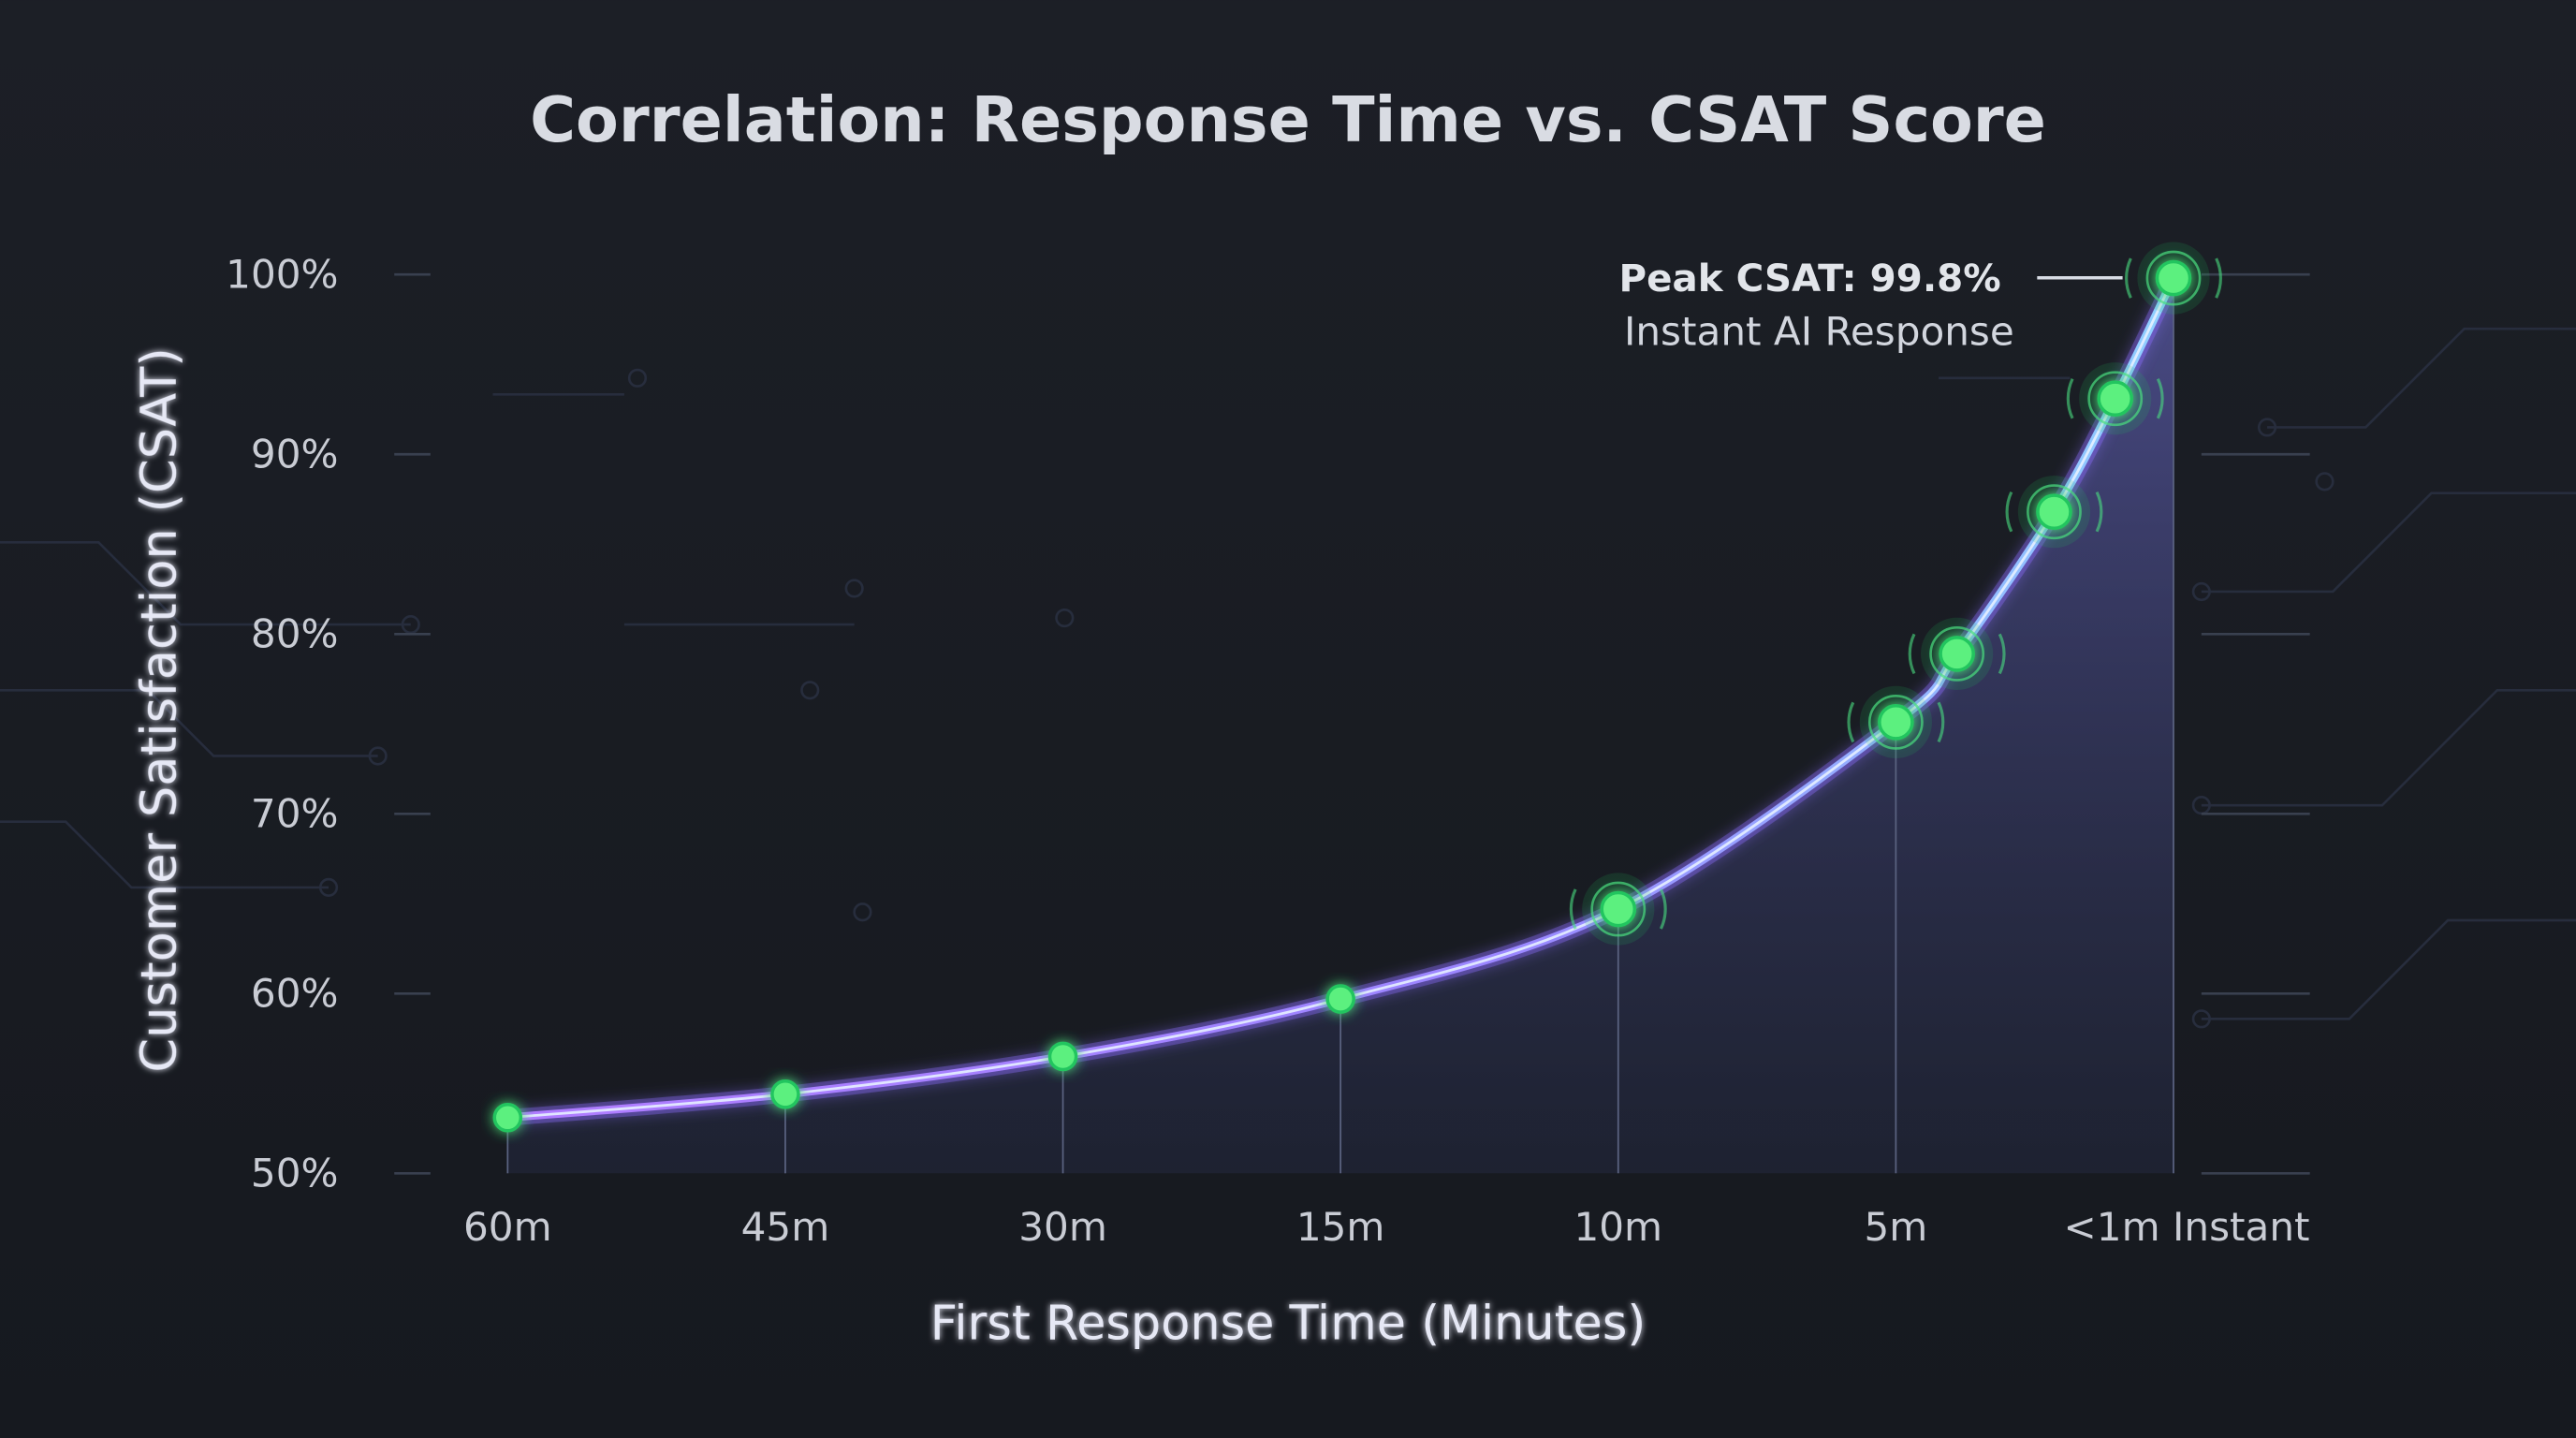 This screenshot has height=1438, width=2576. I want to click on x-axis-label: First Response Time (Minutes), so click(1288, 1324).